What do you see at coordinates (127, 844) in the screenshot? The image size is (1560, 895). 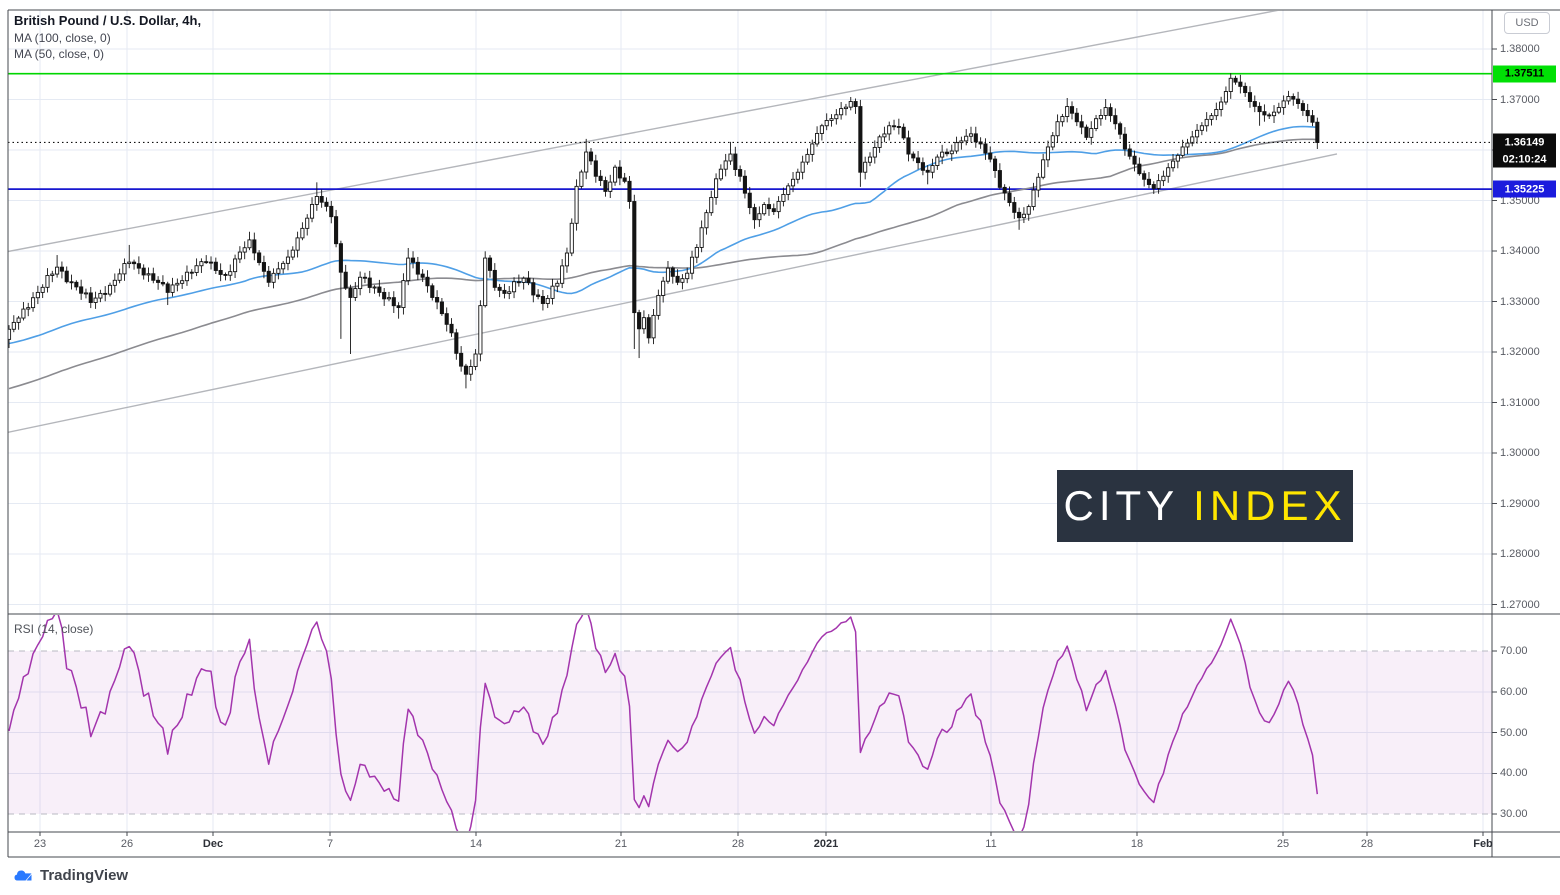 I see `time-tick-label: 26` at bounding box center [127, 844].